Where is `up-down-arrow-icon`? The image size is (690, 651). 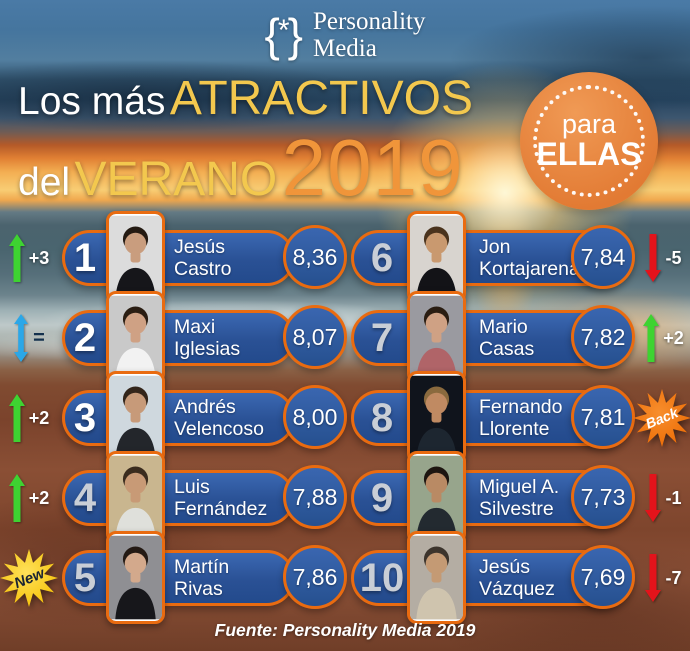 up-down-arrow-icon is located at coordinates (21, 338).